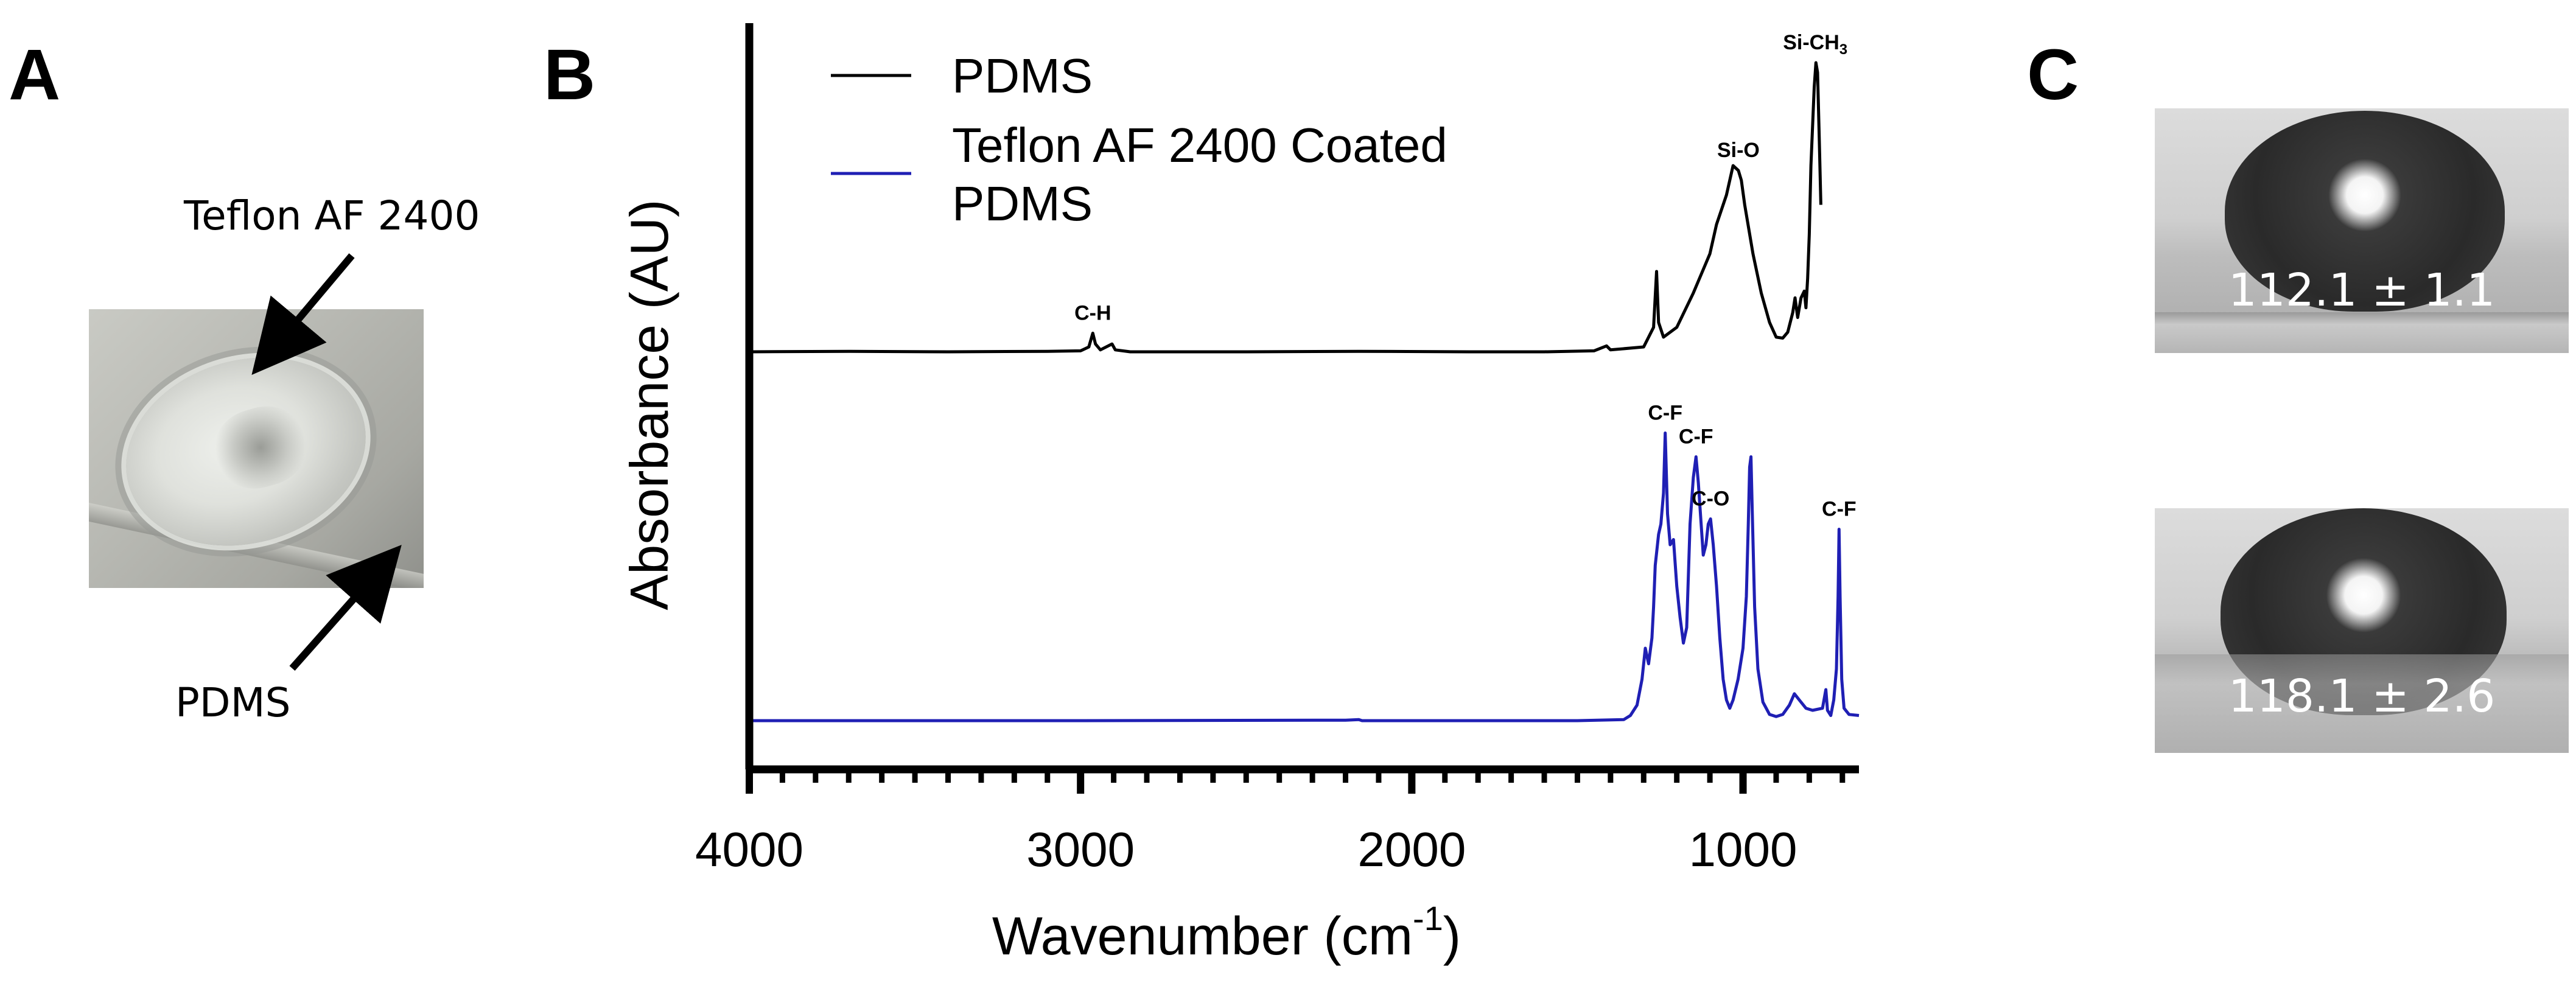 This screenshot has height=983, width=2576. I want to click on label-pdms: PDMS, so click(233, 703).